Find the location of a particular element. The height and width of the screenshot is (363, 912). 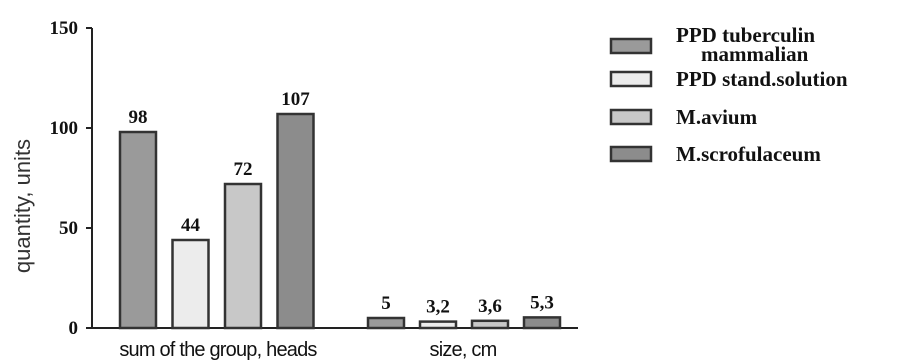

y-tick-label: 50 is located at coordinates (68, 228).